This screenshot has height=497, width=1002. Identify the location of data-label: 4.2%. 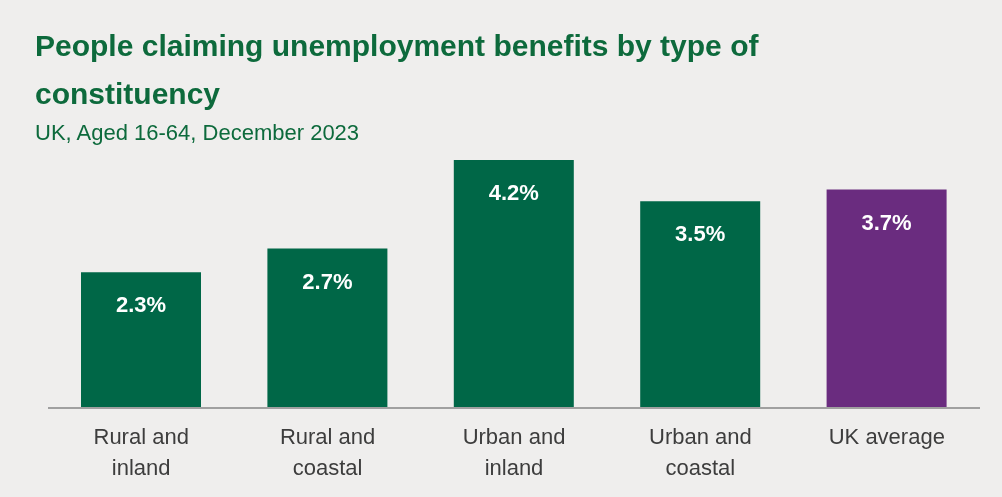
(513, 192).